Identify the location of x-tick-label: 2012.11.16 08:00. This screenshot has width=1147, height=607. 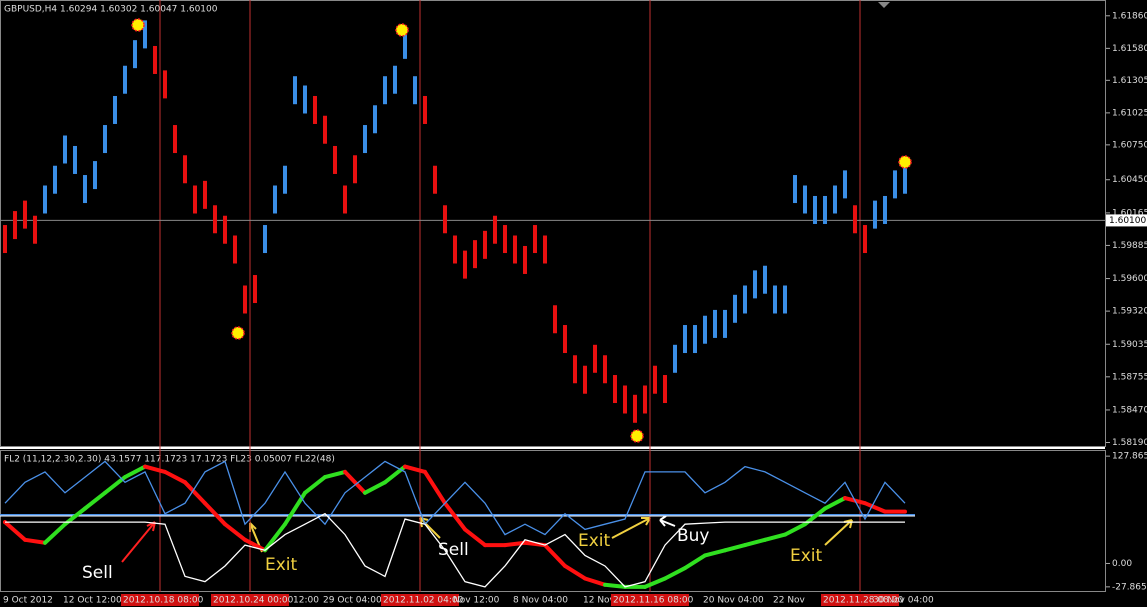
(653, 601).